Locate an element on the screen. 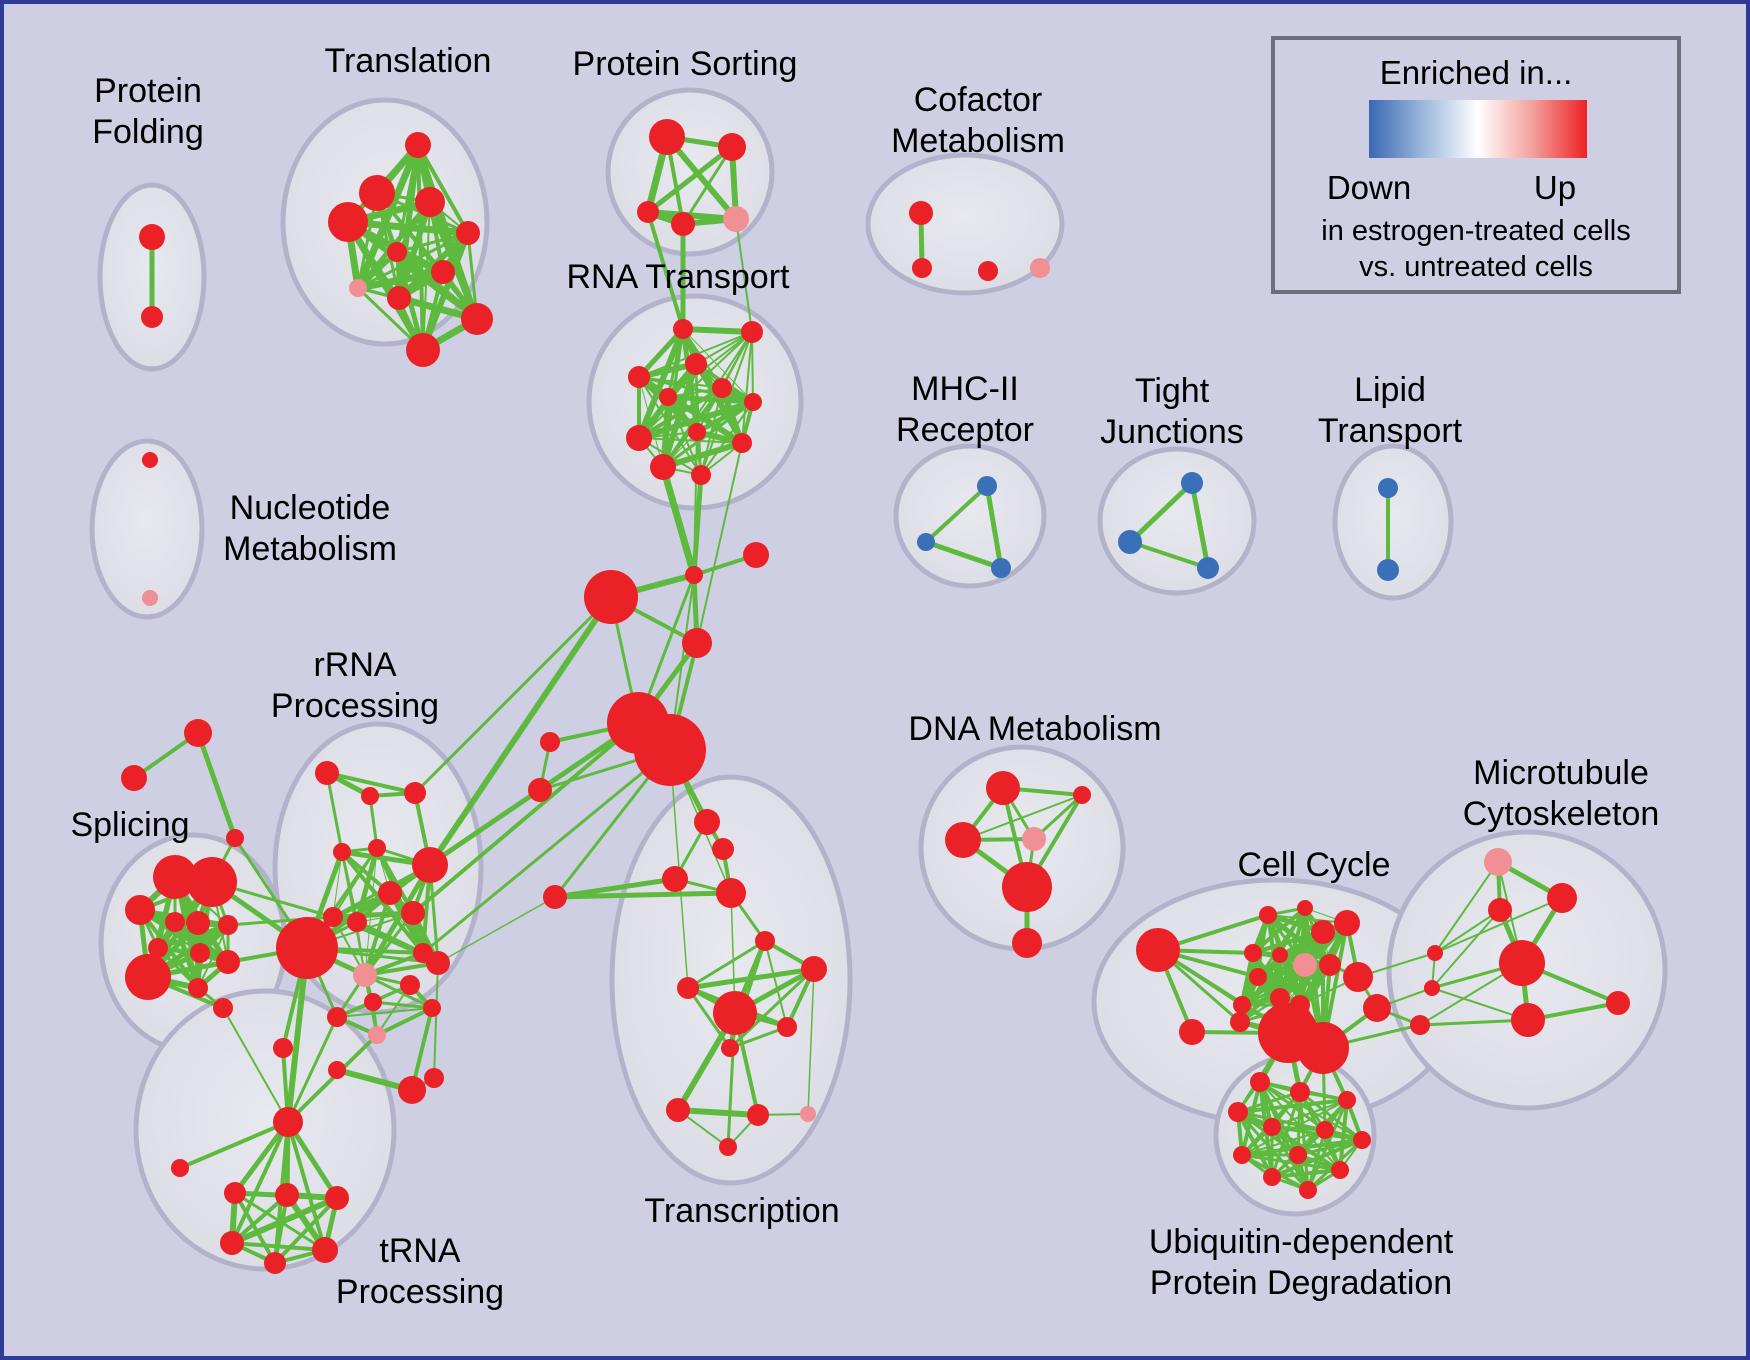  cluster-label-cofactor-metabolism: Cofactor Metabolism is located at coordinates (978, 120).